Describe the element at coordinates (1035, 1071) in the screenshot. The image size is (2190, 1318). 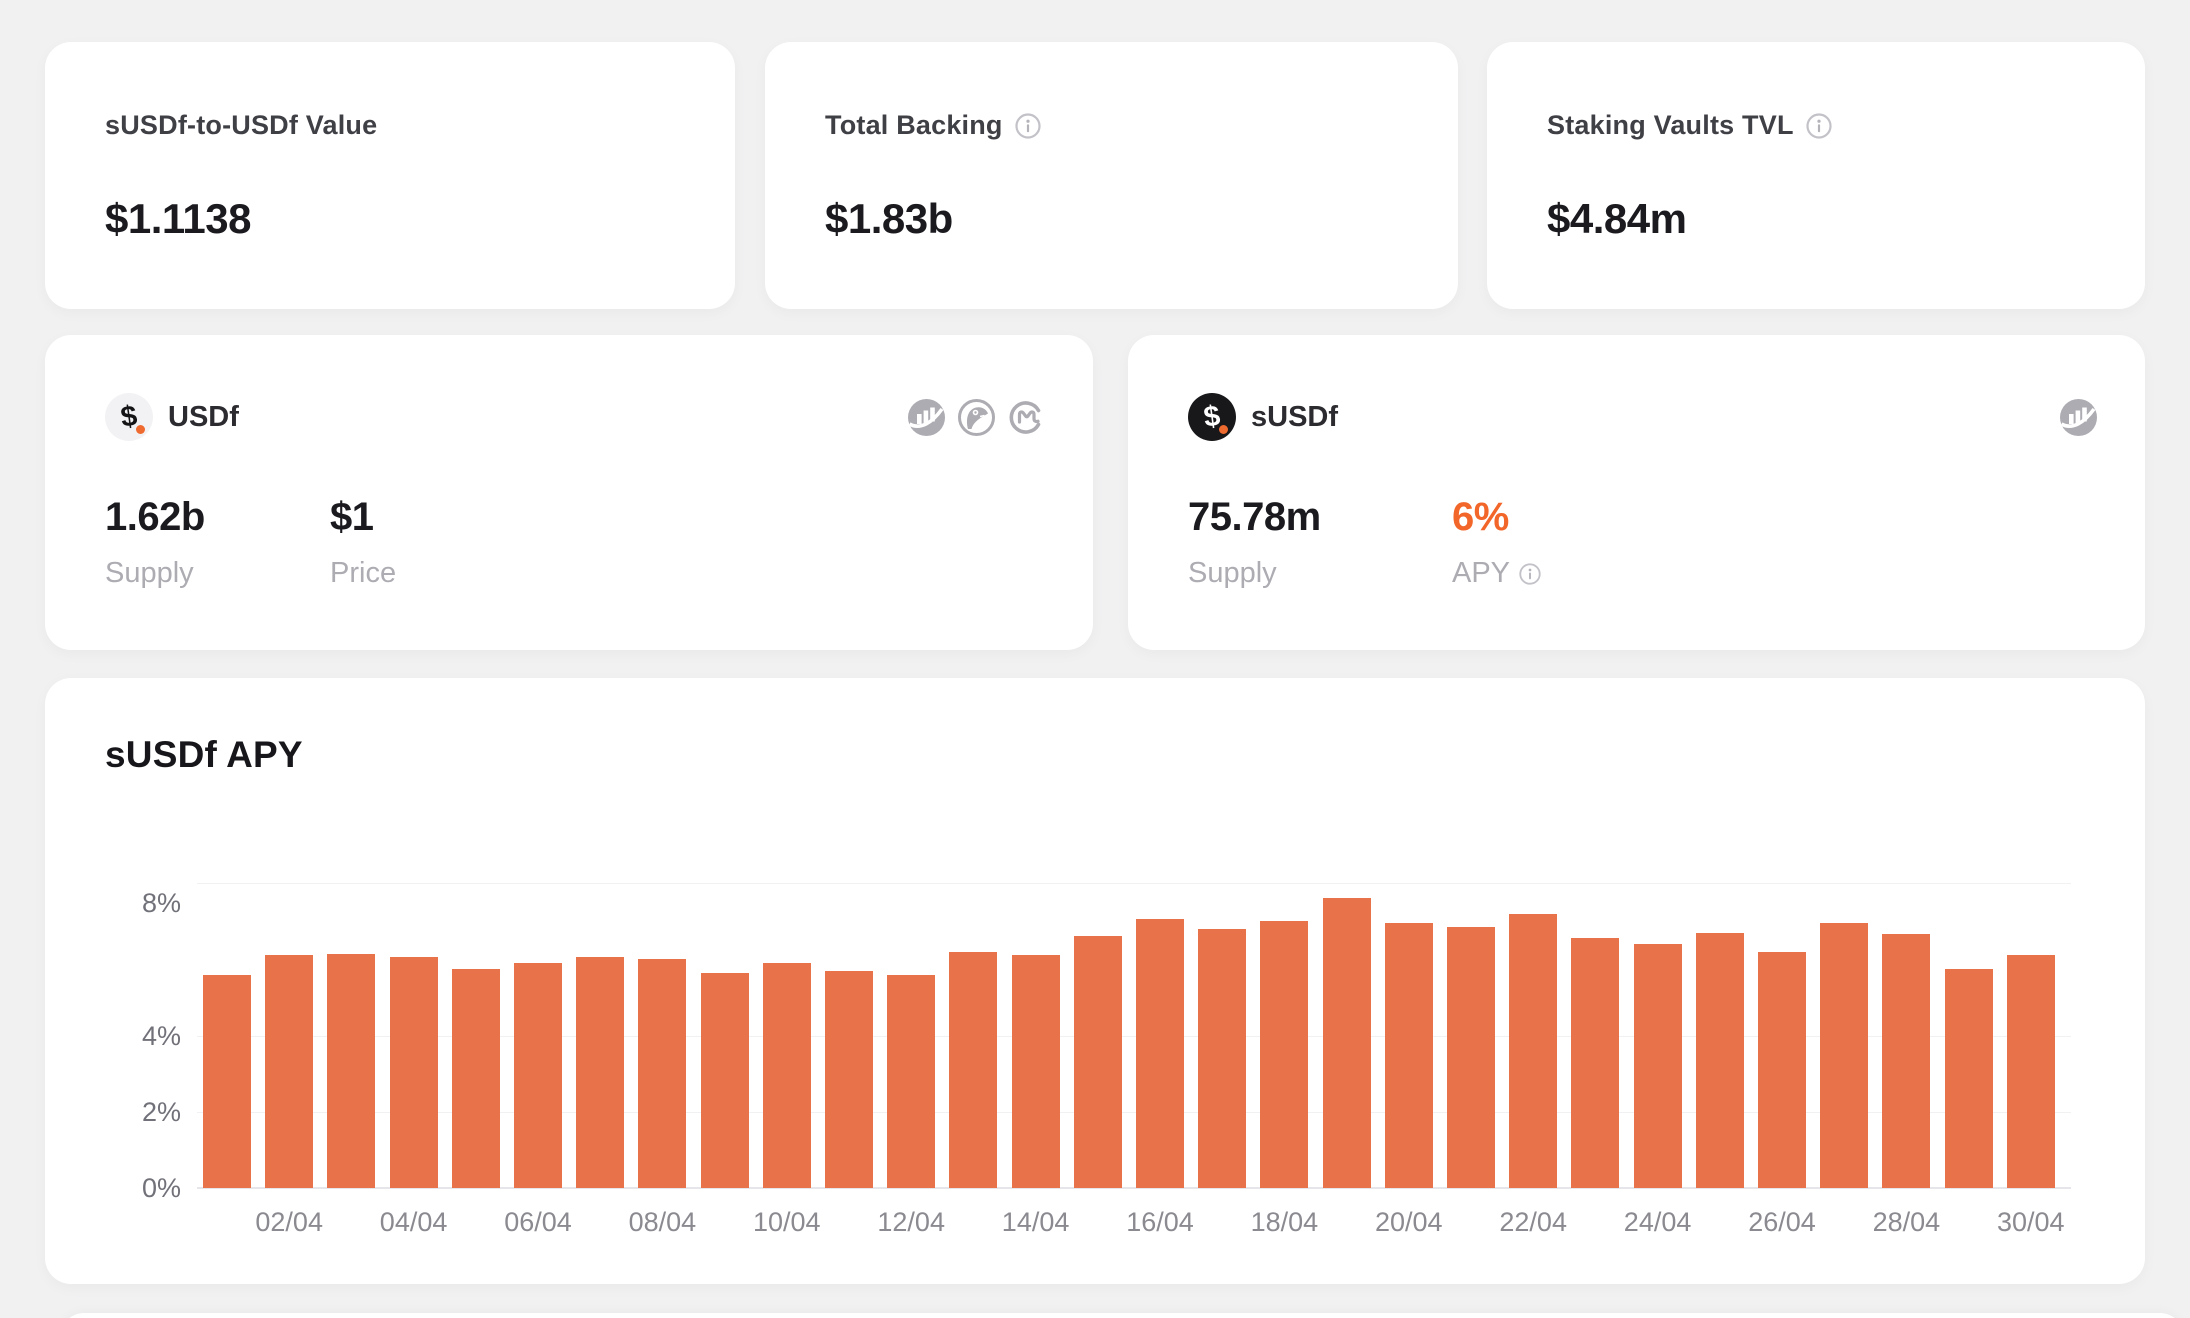
I see `apy-bar-14/04` at that location.